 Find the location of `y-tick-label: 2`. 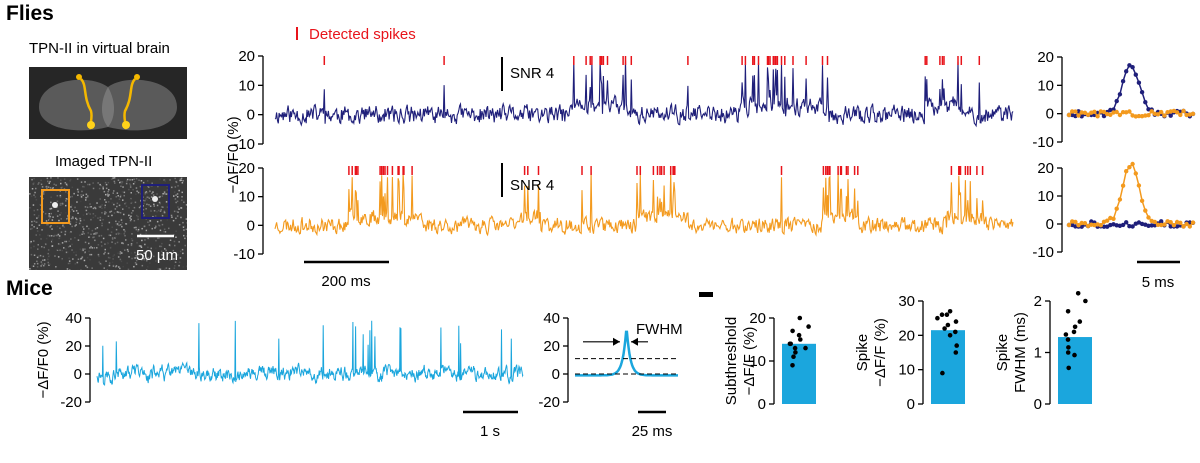

y-tick-label: 2 is located at coordinates (1038, 301).